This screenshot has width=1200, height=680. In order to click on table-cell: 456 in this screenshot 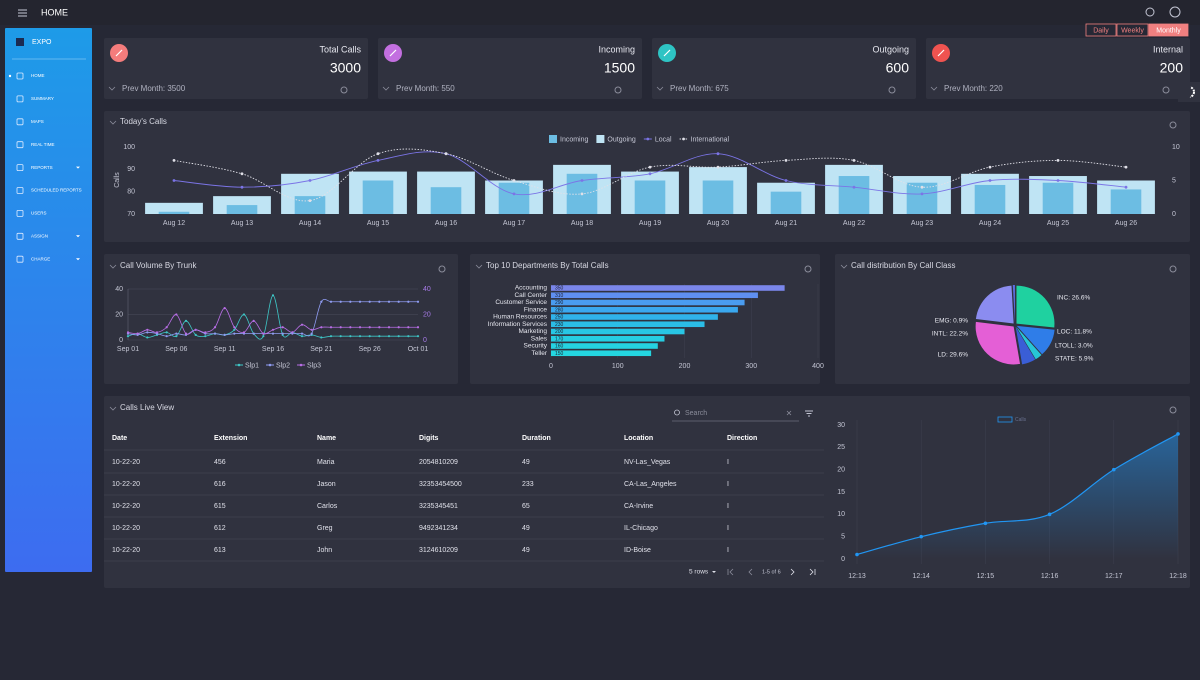, I will do `click(220, 462)`.